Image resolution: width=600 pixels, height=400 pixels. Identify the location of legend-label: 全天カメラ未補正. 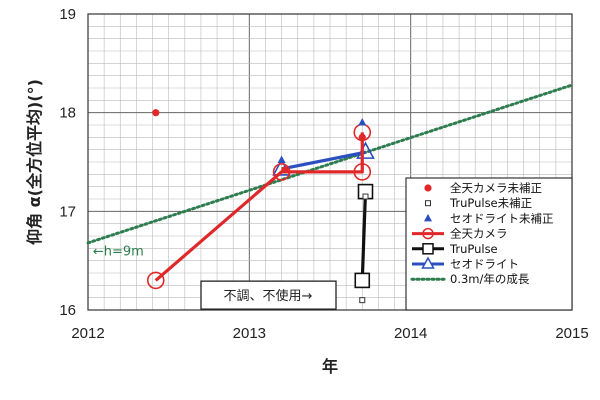
(496, 188).